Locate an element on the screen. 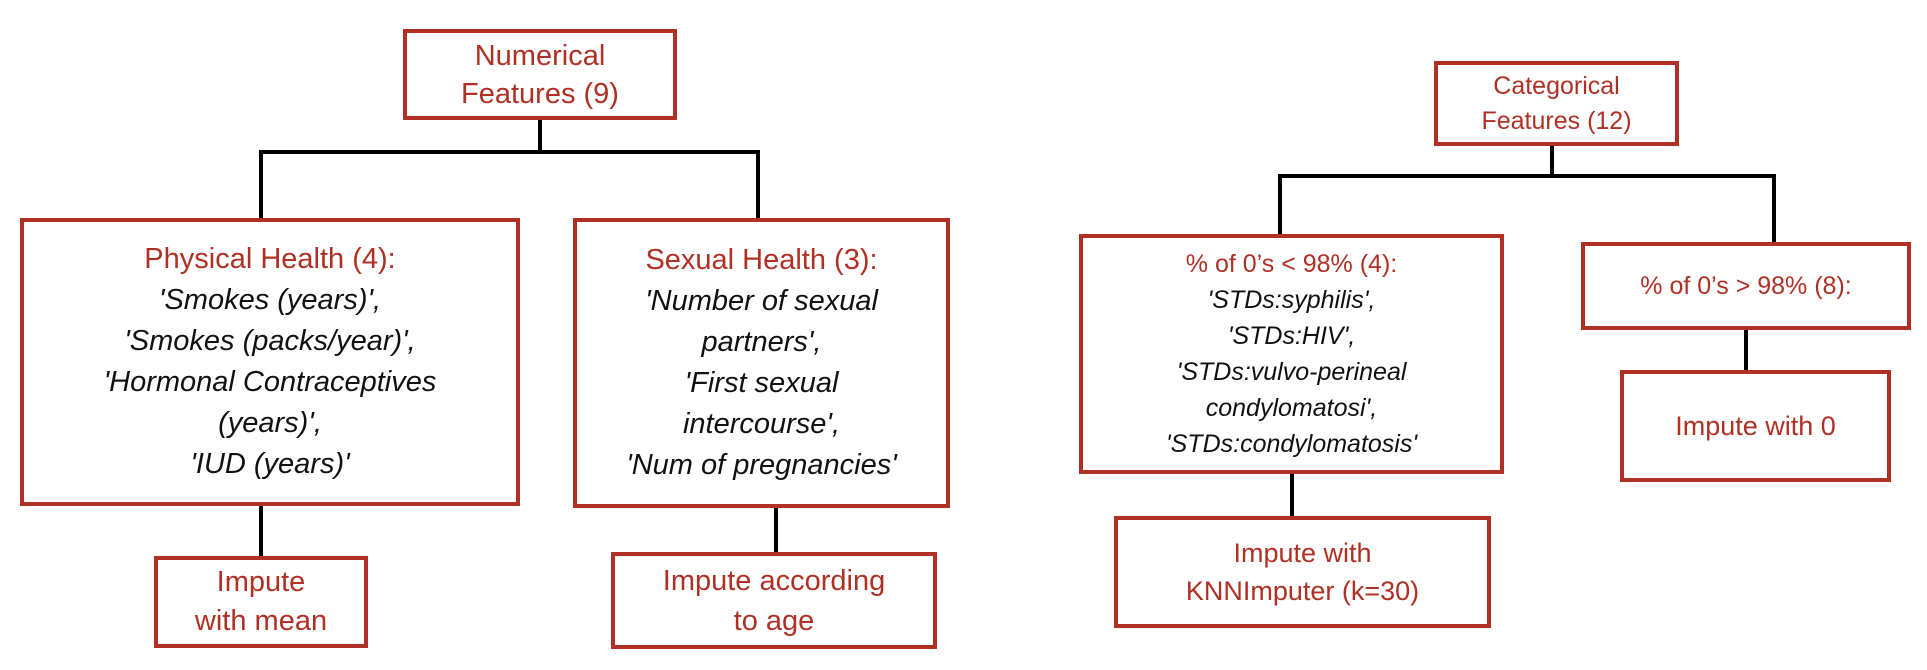 This screenshot has width=1927, height=670. node-numerical-features-title-2: Features (9) is located at coordinates (540, 93).